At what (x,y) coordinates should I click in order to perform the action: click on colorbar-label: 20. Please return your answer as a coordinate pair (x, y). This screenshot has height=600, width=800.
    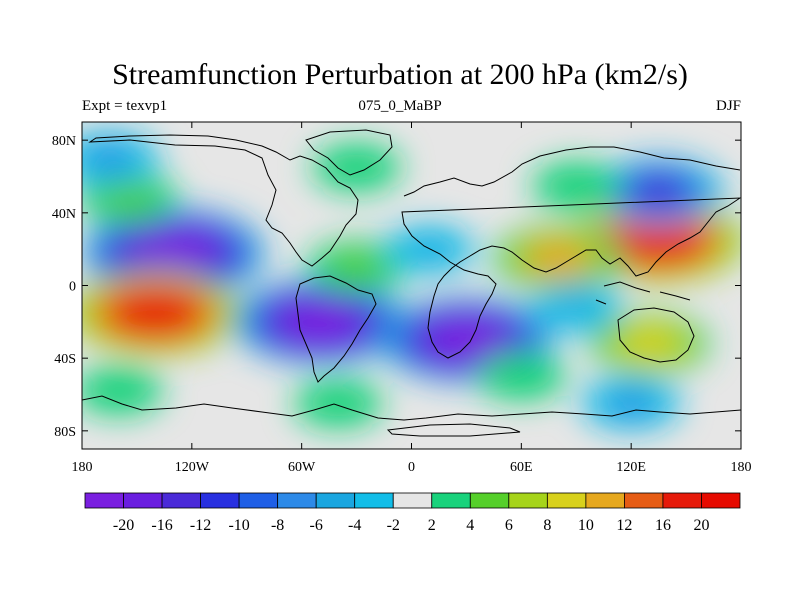
    Looking at the image, I should click on (701, 525).